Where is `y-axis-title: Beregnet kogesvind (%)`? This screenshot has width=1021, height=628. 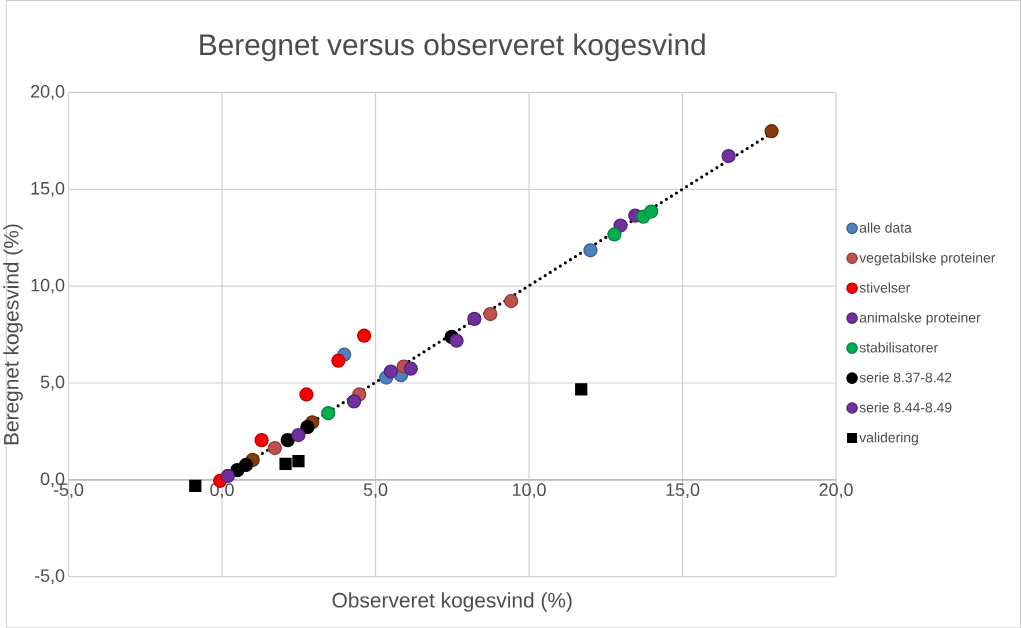
y-axis-title: Beregnet kogesvind (%) is located at coordinates (13, 334).